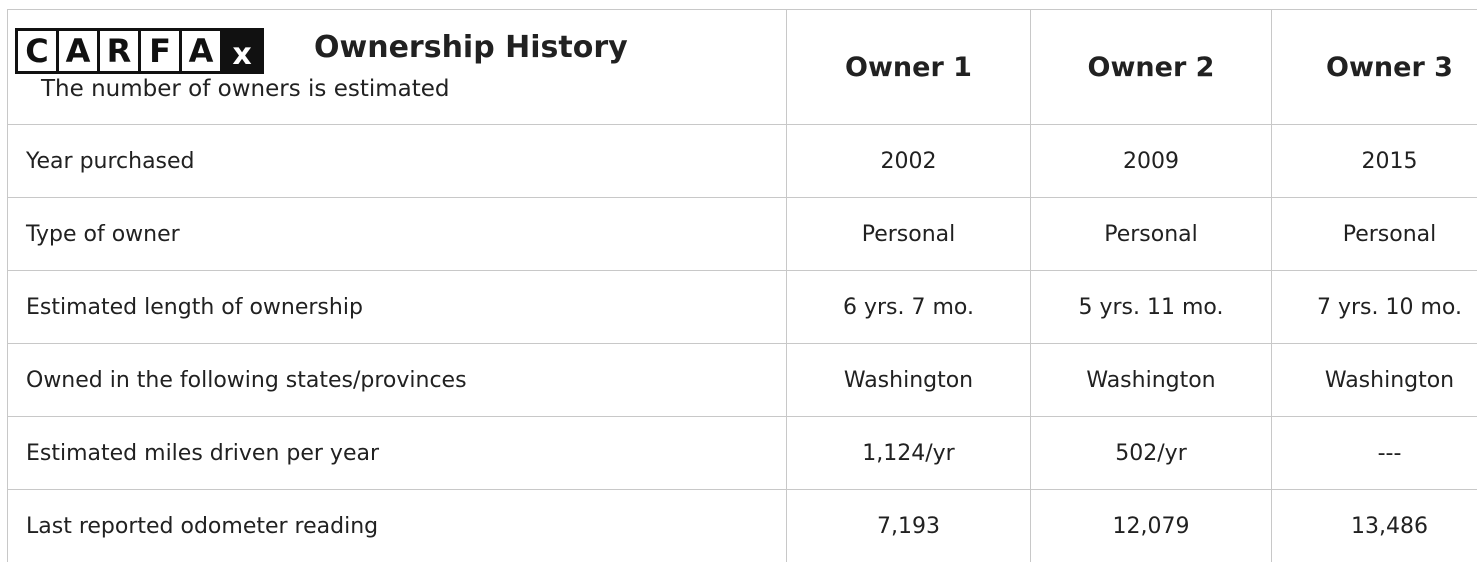  I want to click on cell-value: 13,486, so click(1374, 525).